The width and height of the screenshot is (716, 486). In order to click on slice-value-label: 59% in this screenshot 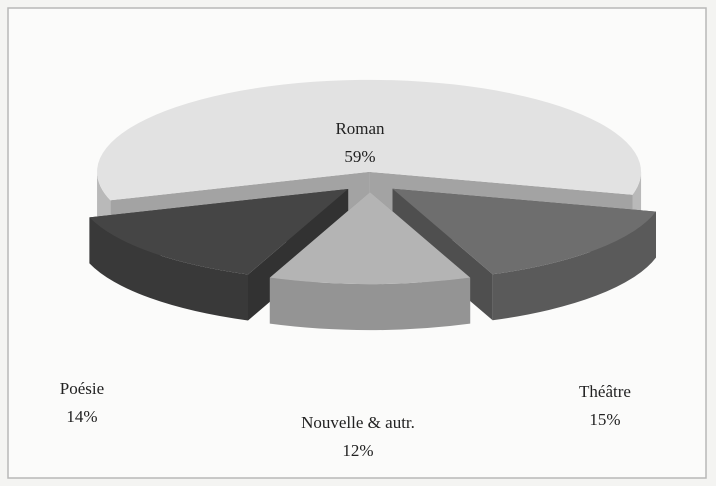, I will do `click(359, 156)`.